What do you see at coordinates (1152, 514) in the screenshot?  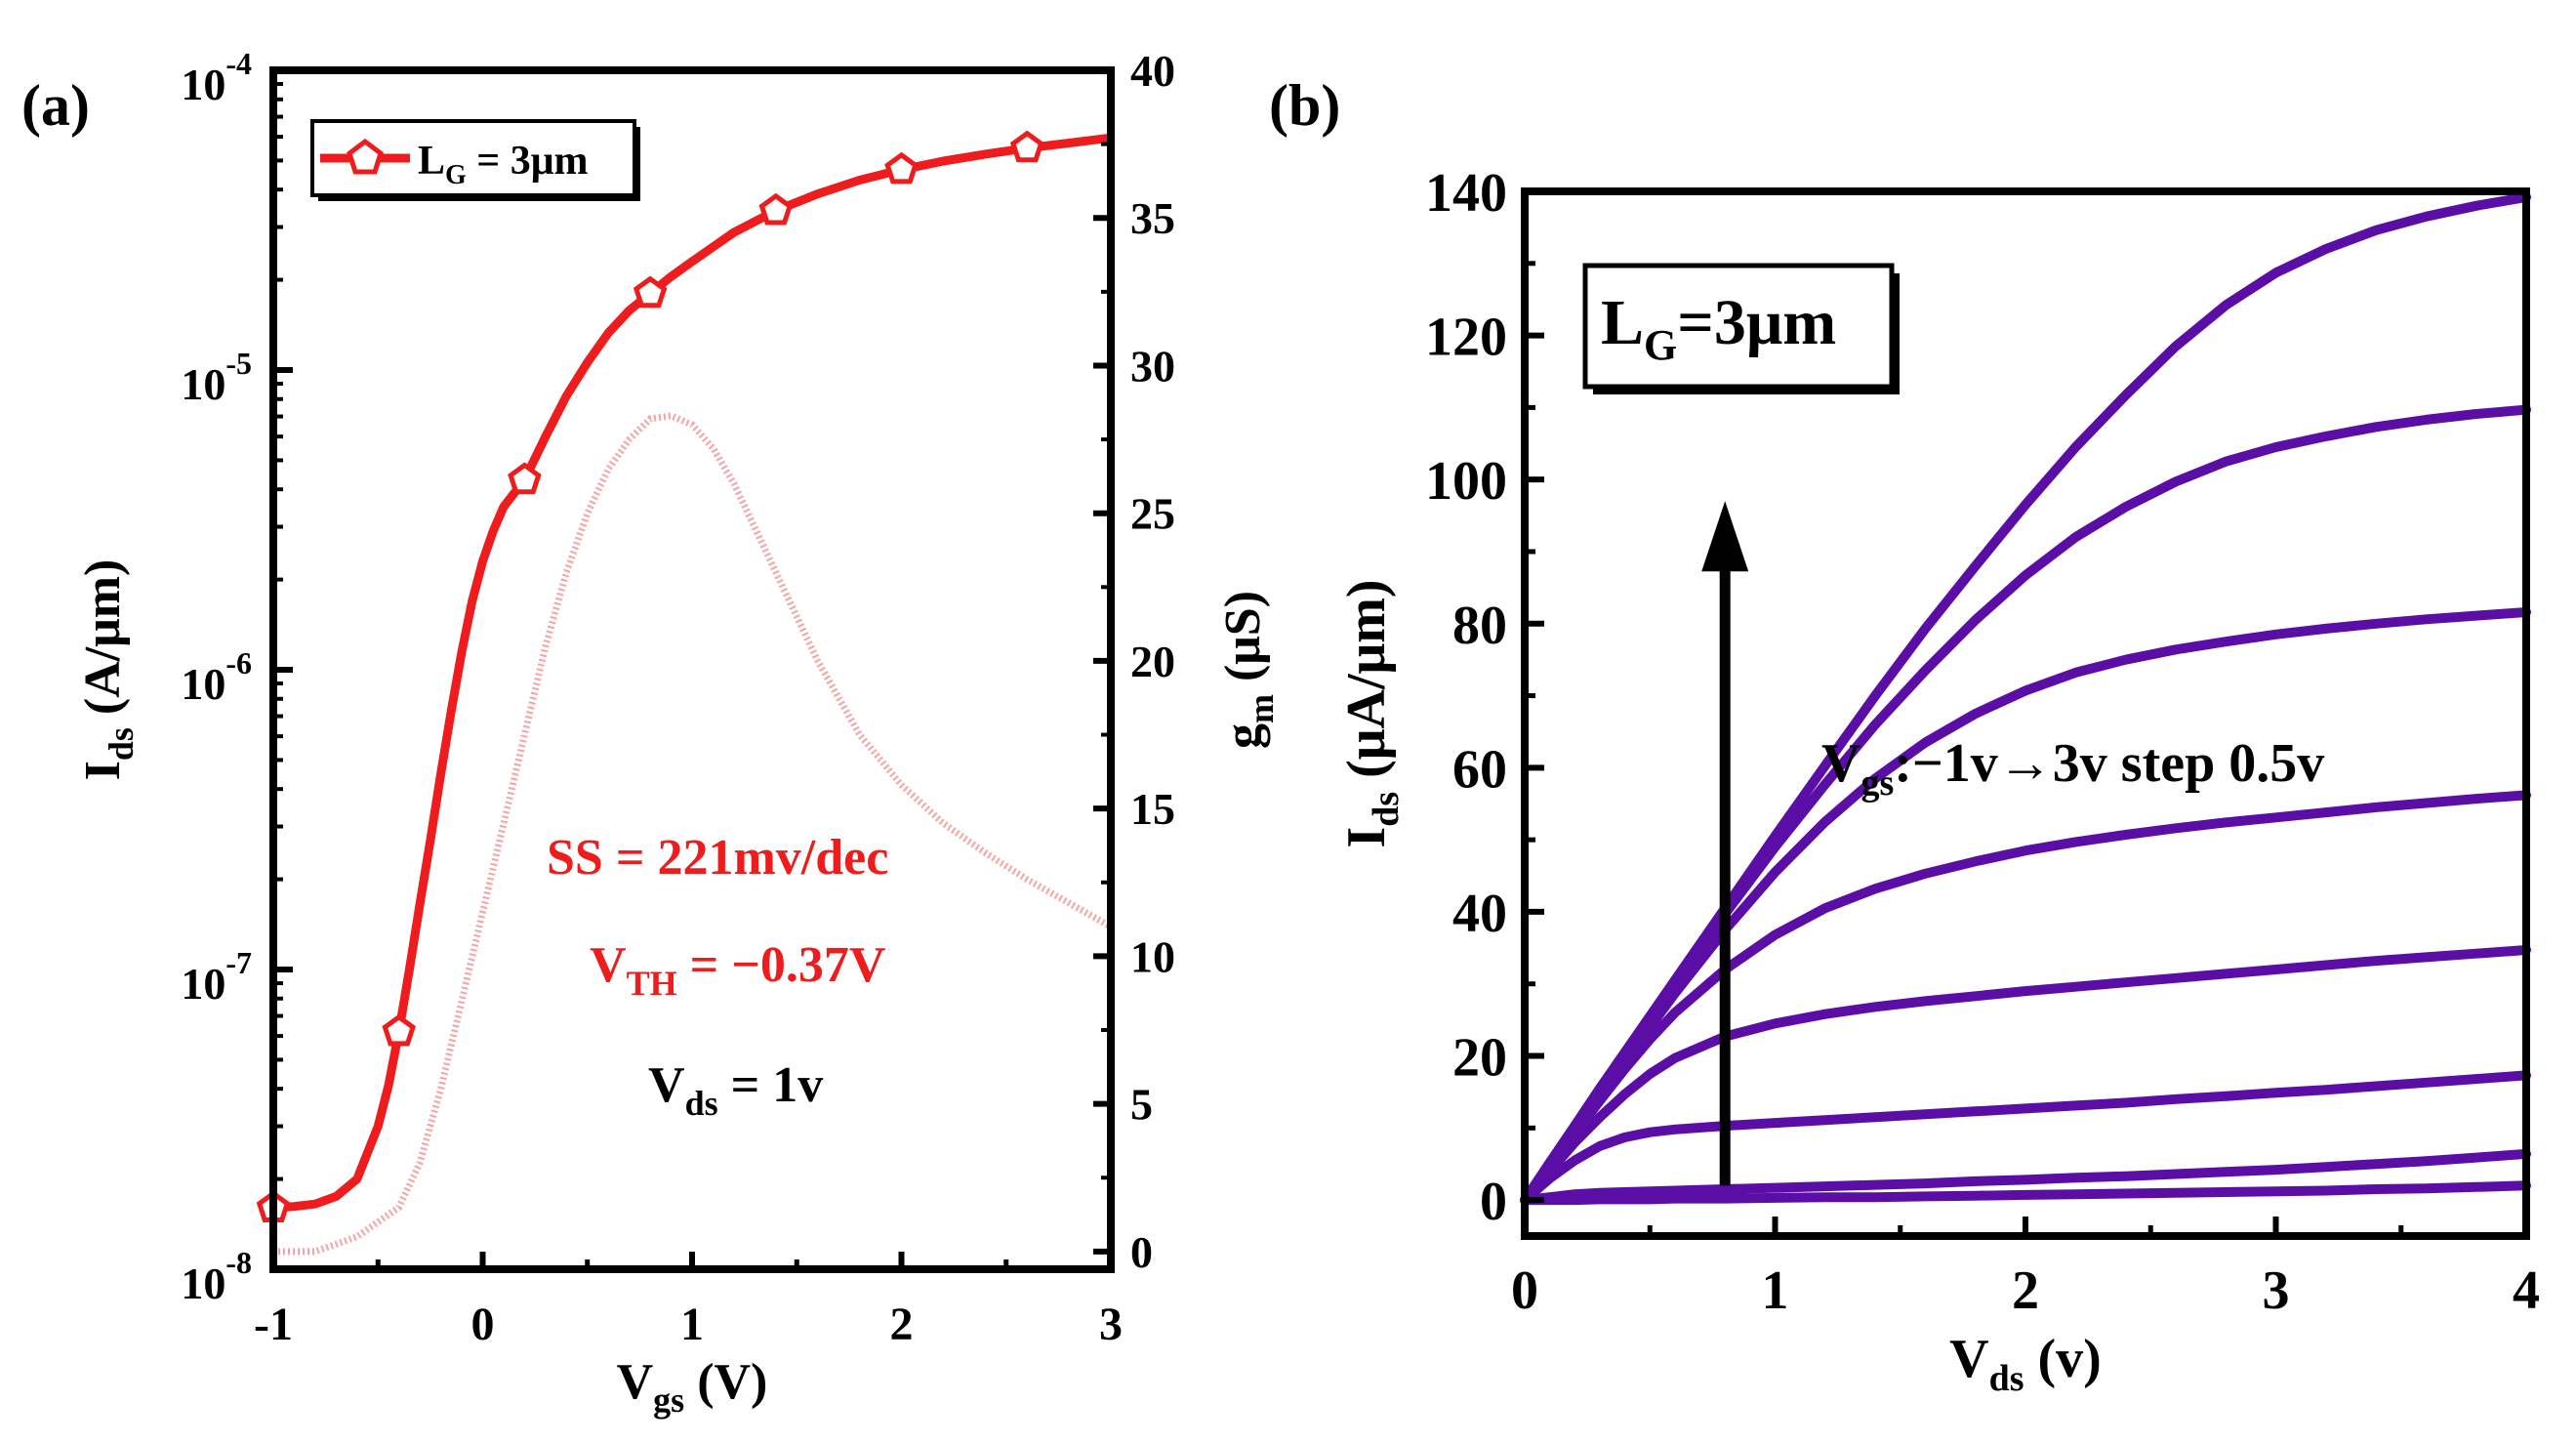 I see `y2-tick-label: 25` at bounding box center [1152, 514].